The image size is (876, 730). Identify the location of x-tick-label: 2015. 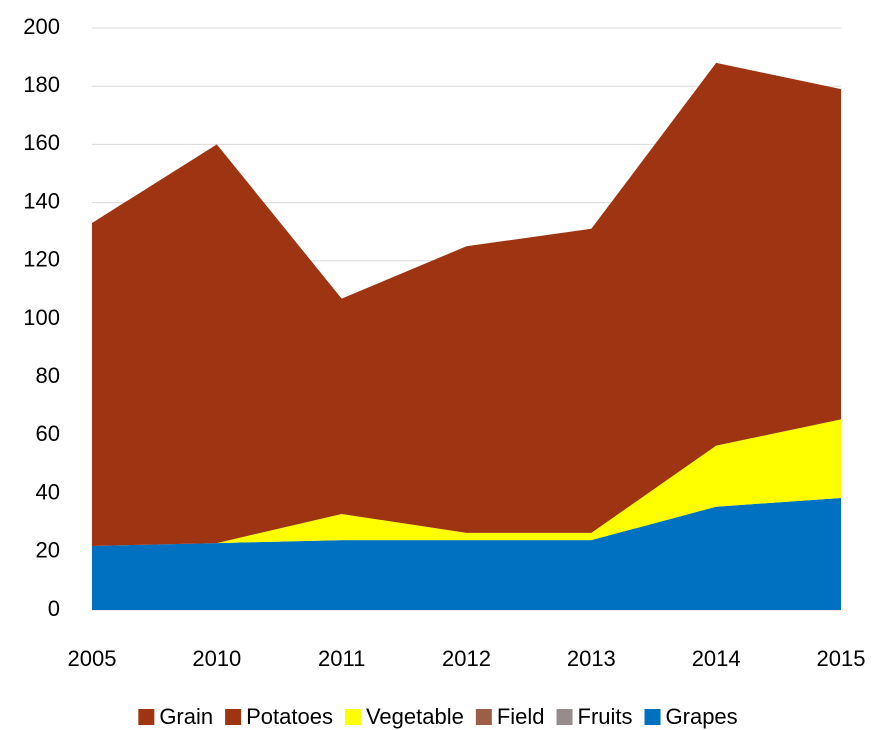
(841, 658).